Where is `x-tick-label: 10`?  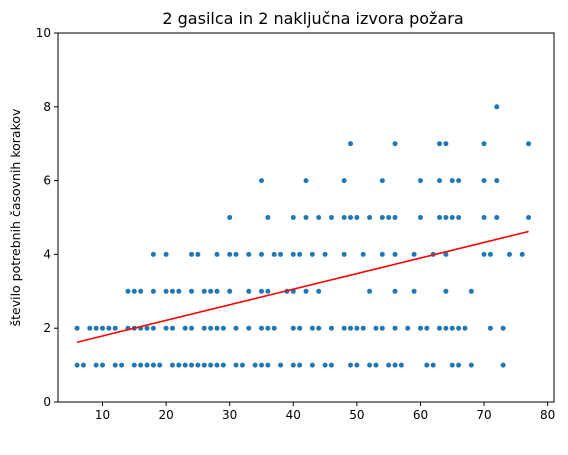
x-tick-label: 10 is located at coordinates (102, 415).